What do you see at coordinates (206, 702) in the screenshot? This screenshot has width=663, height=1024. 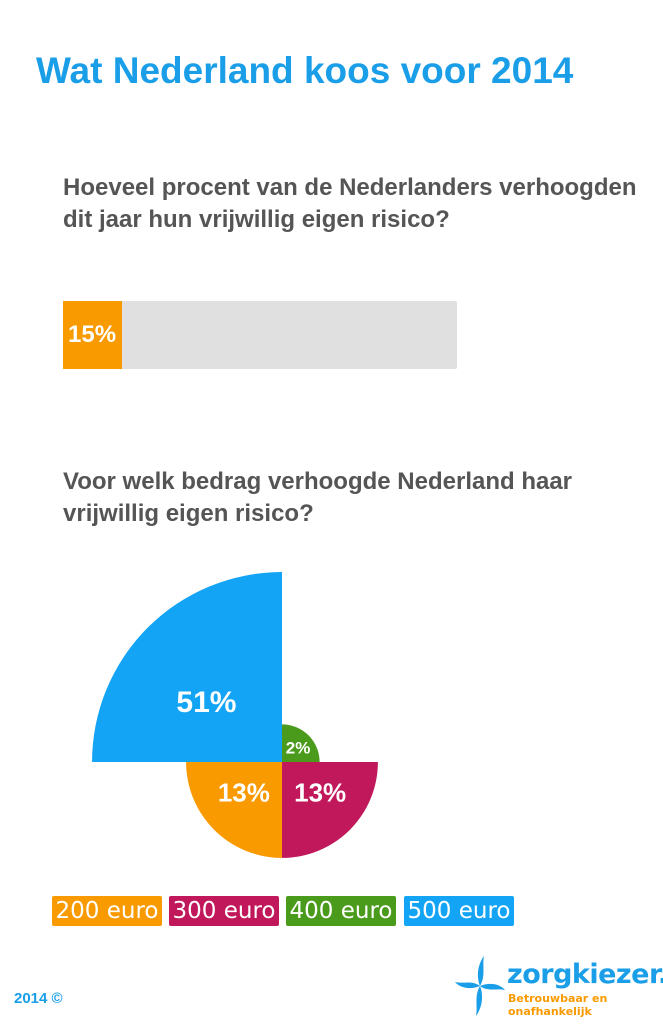 I see `data-label: 51%` at bounding box center [206, 702].